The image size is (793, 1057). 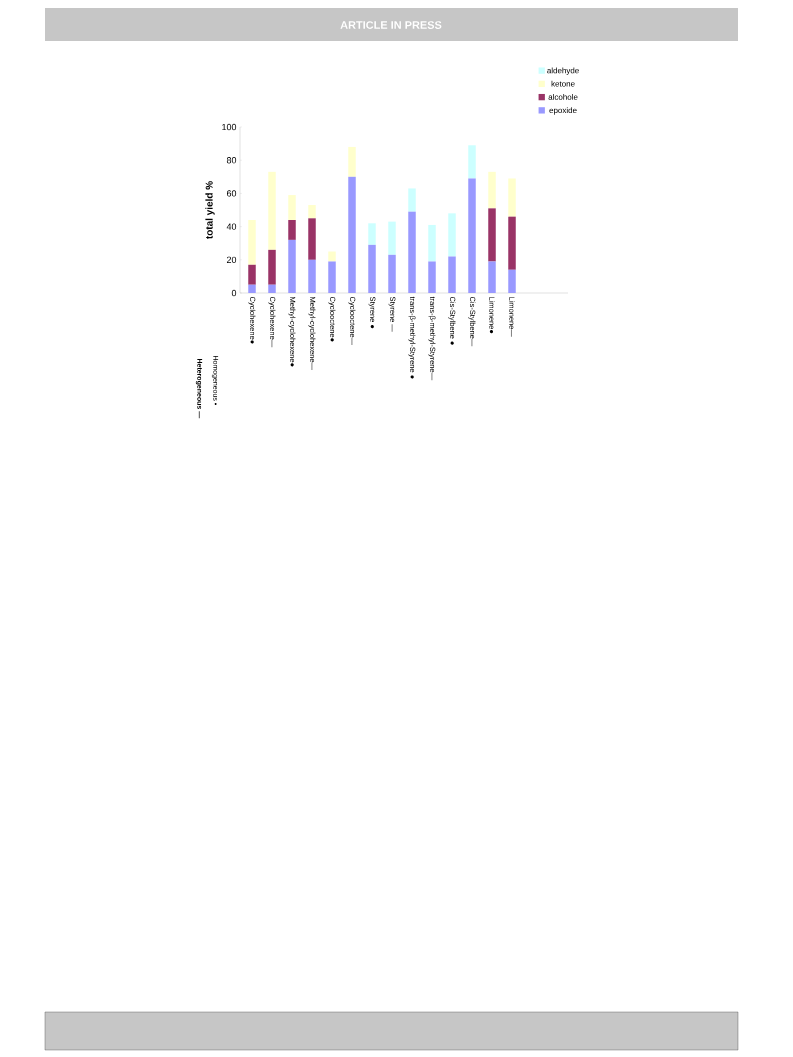 What do you see at coordinates (231, 160) in the screenshot?
I see `y-tick-label: 80` at bounding box center [231, 160].